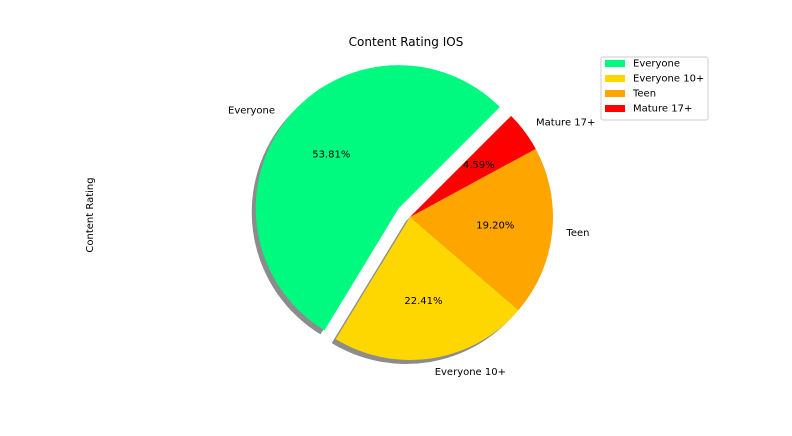 Image resolution: width=792 pixels, height=436 pixels. What do you see at coordinates (479, 165) in the screenshot?
I see `pie-pct-label-mature-17: 4.59%` at bounding box center [479, 165].